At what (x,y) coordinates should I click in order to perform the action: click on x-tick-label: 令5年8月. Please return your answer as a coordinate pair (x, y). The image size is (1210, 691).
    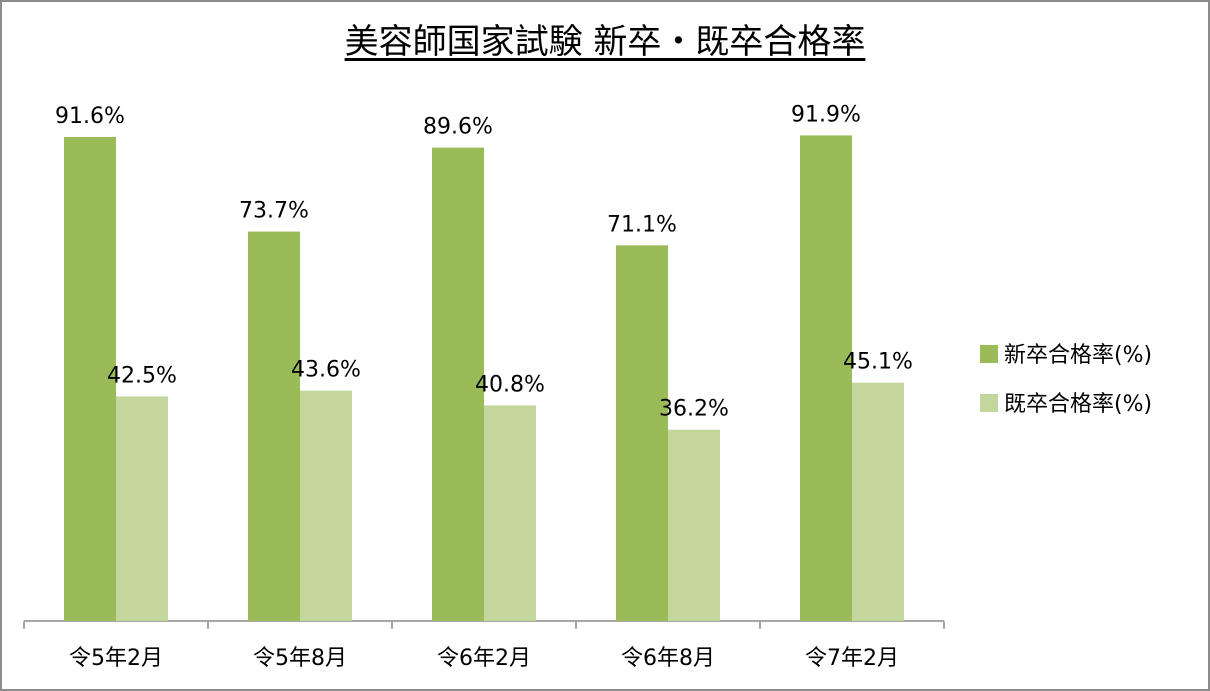
    Looking at the image, I should click on (300, 658).